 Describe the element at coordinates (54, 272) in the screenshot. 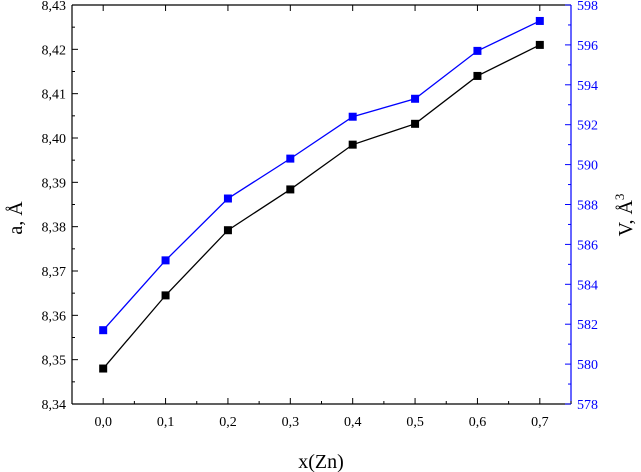

I see `y-left-tick-label: 8,37` at that location.